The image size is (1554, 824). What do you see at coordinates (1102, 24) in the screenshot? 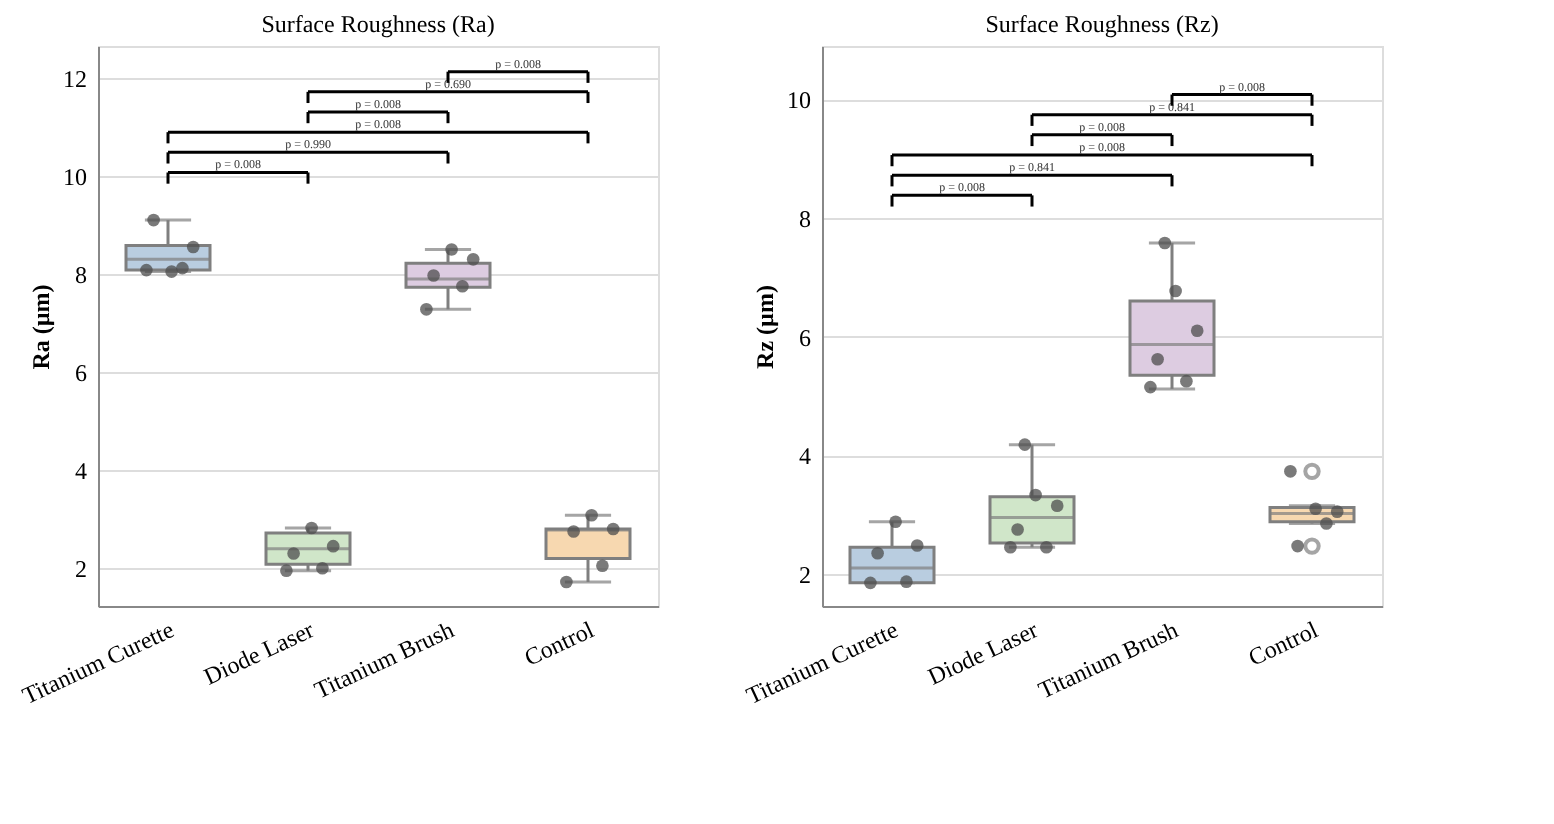
I see `chart-title: Surface Roughness (Rz)` at bounding box center [1102, 24].